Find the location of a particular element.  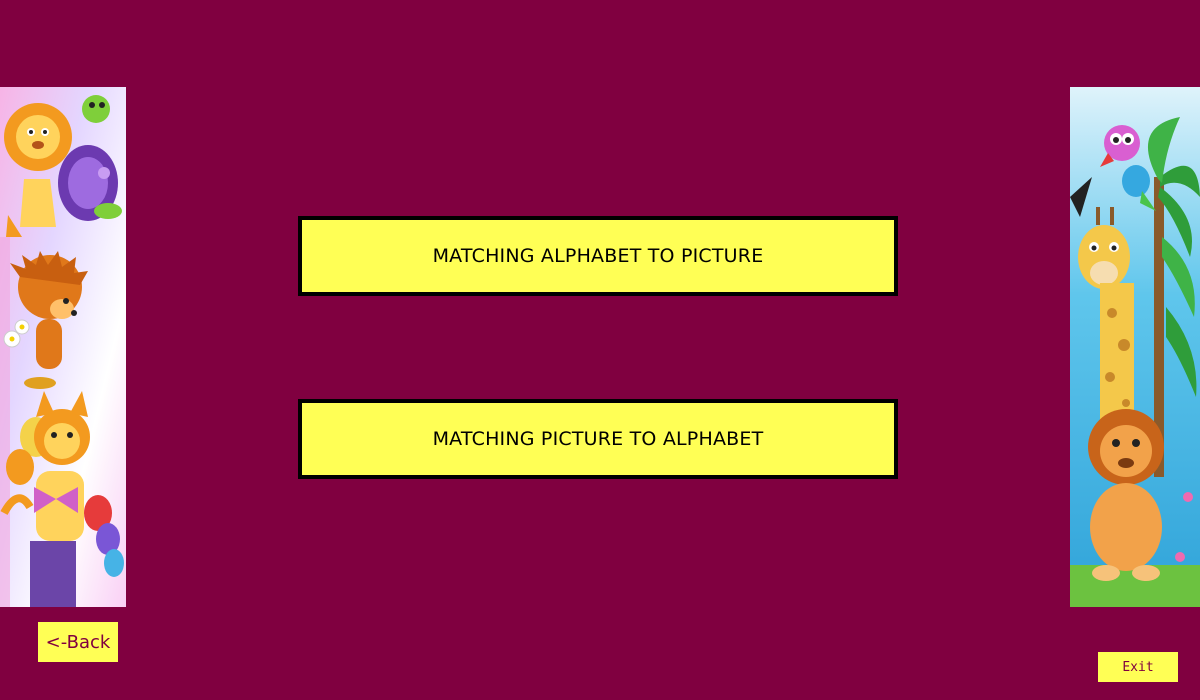

left-cartoon-panel is located at coordinates (63, 347).